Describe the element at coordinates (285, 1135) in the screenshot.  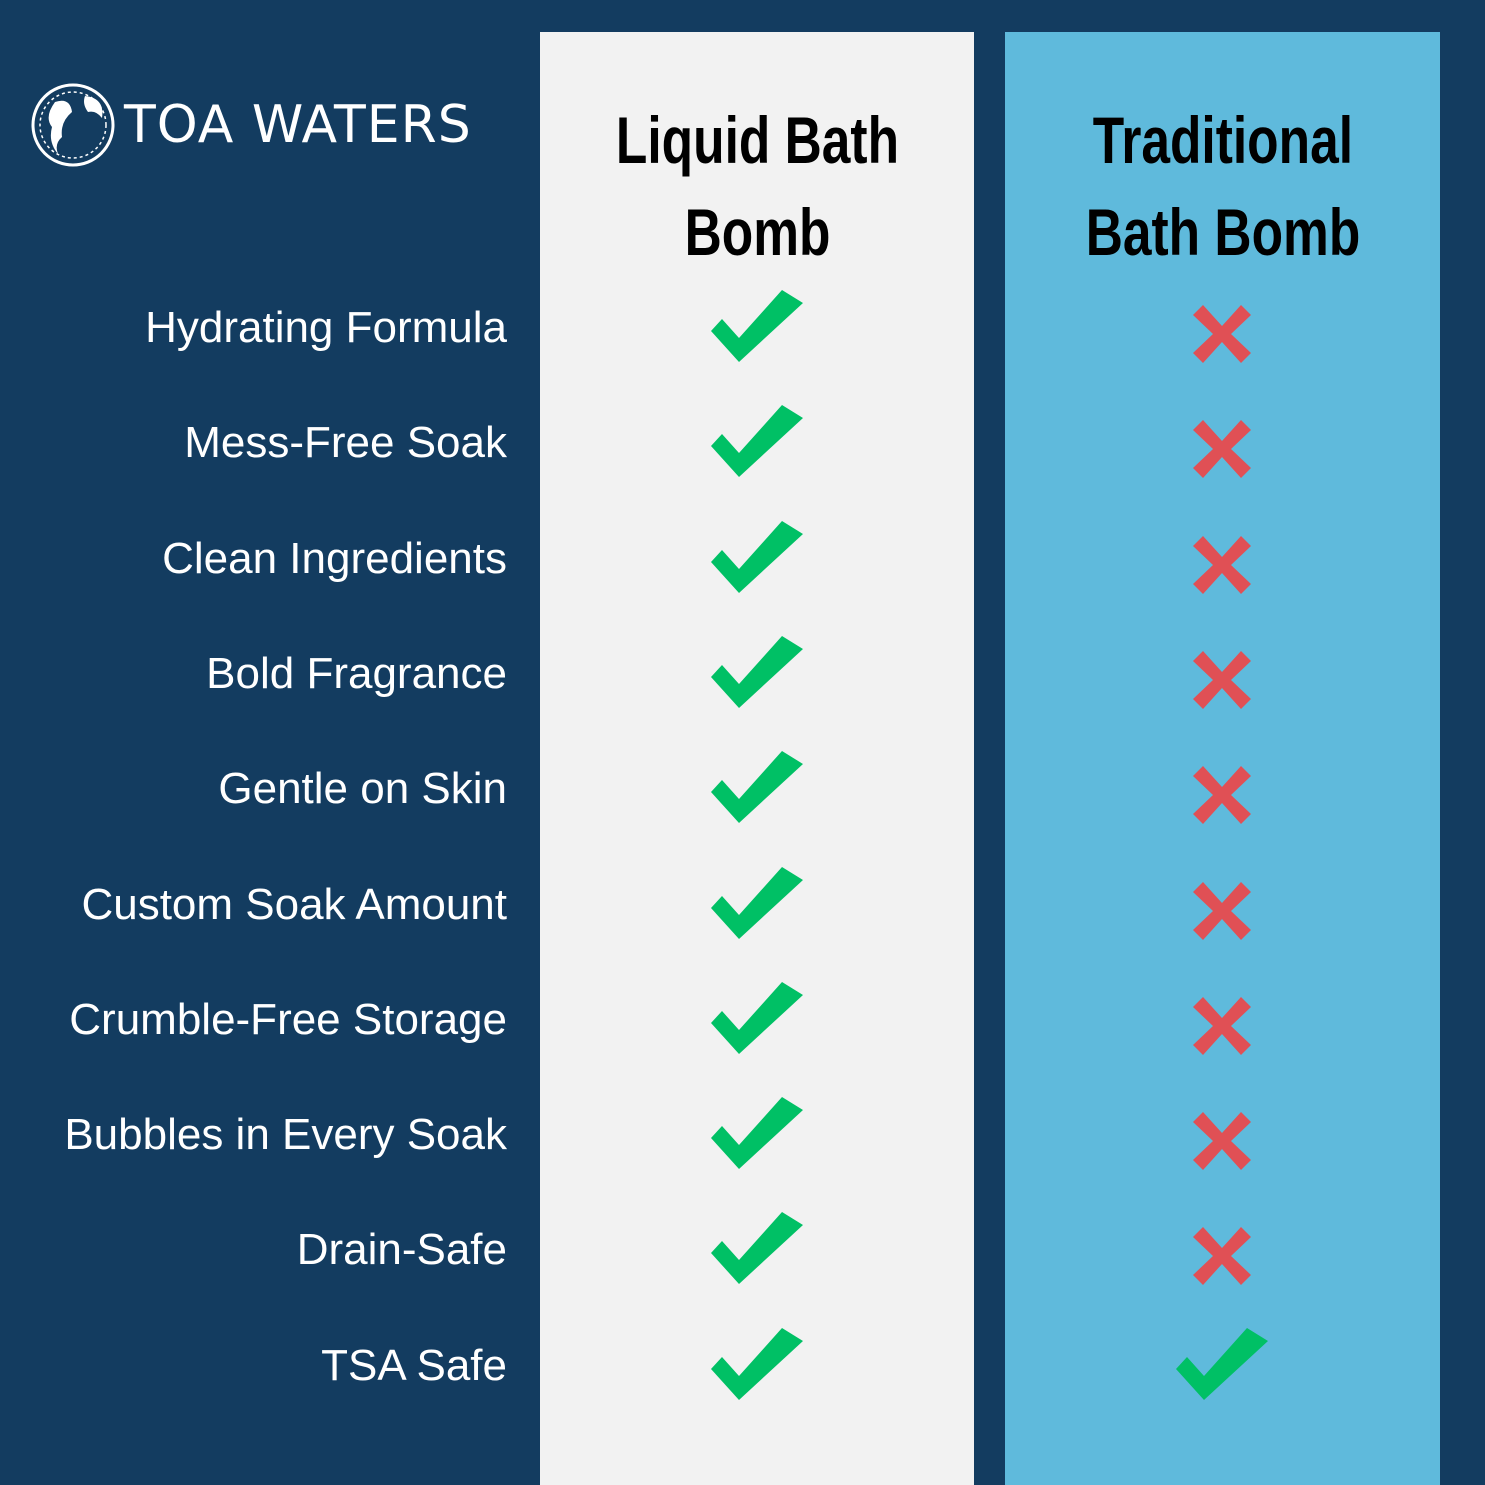
I see `feature-label: Bubbles in Every Soak` at that location.